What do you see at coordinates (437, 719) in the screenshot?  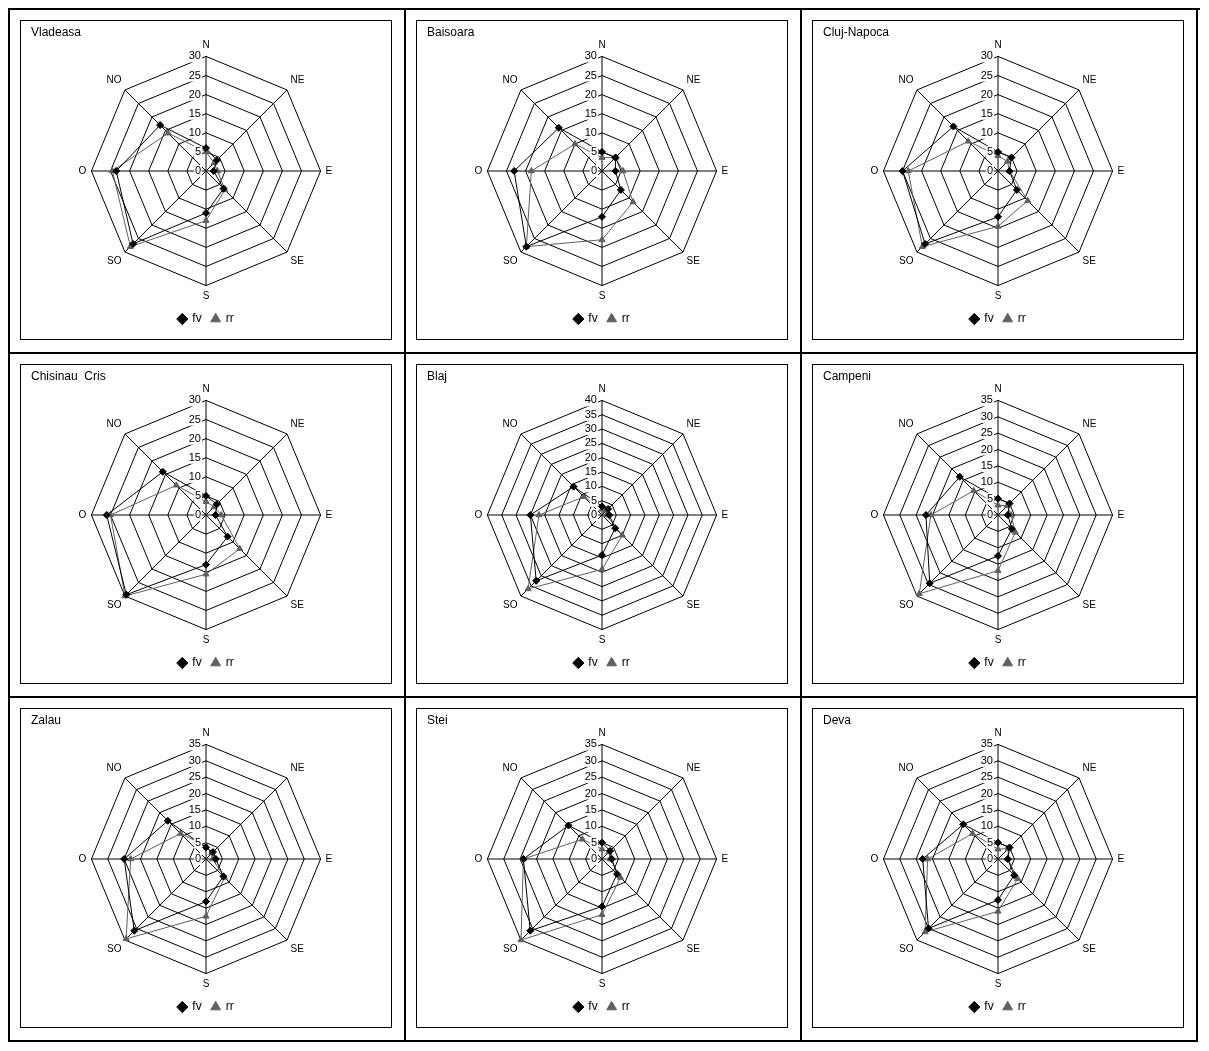 I see `chart-title: Stei` at bounding box center [437, 719].